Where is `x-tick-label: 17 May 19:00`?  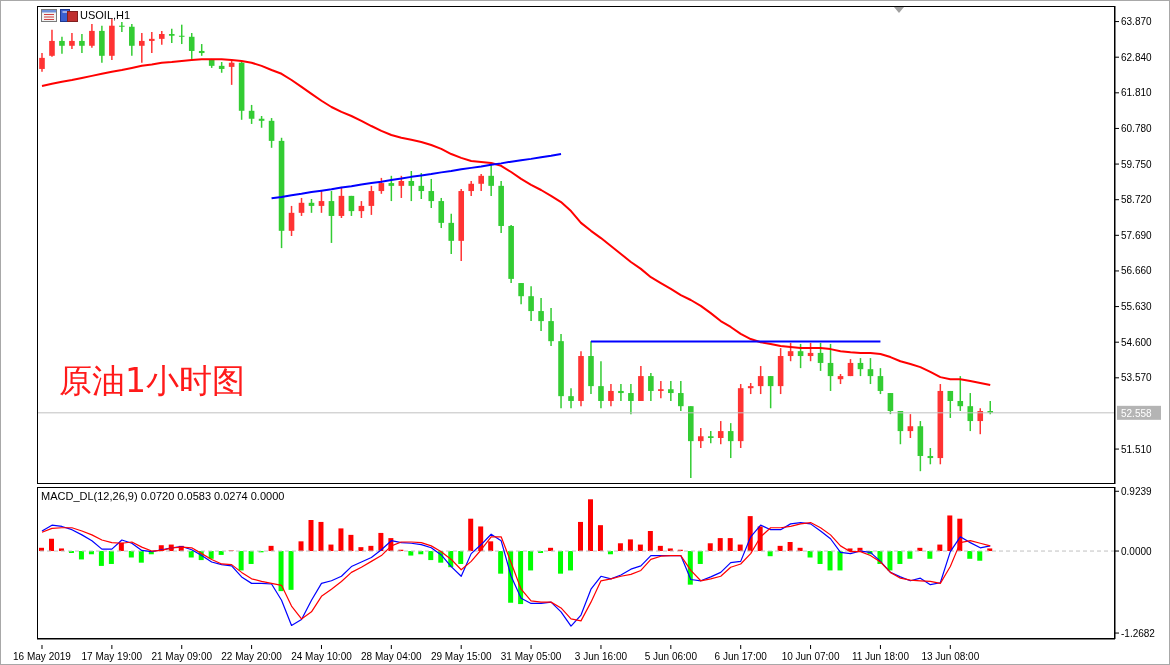 x-tick-label: 17 May 19:00 is located at coordinates (112, 656).